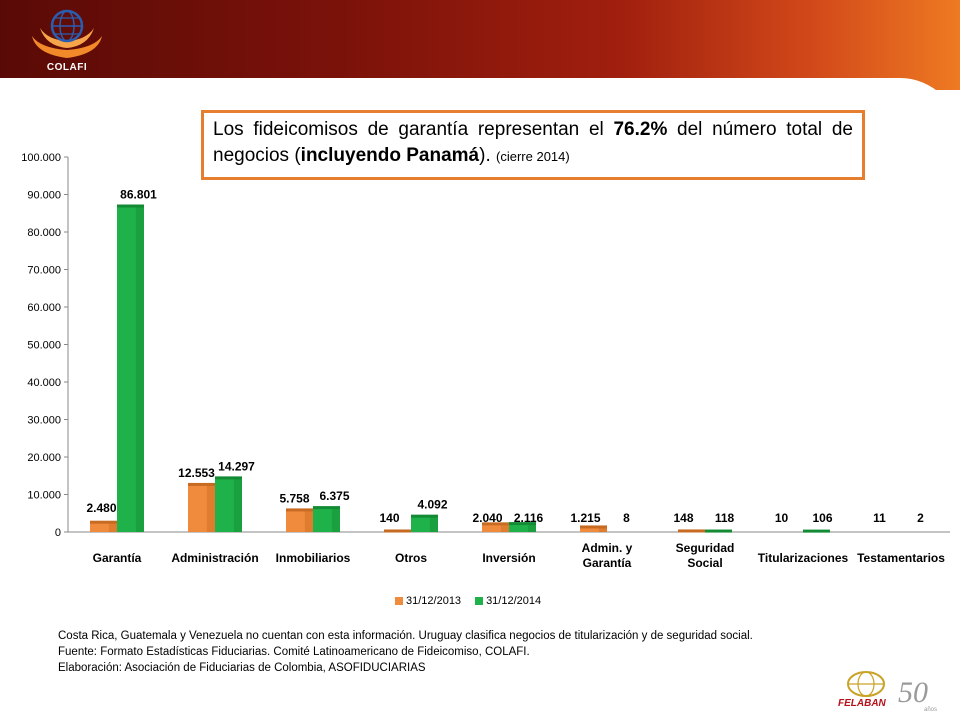 This screenshot has width=960, height=720. Describe the element at coordinates (399, 601) in the screenshot. I see `legend-swatch-2013` at that location.